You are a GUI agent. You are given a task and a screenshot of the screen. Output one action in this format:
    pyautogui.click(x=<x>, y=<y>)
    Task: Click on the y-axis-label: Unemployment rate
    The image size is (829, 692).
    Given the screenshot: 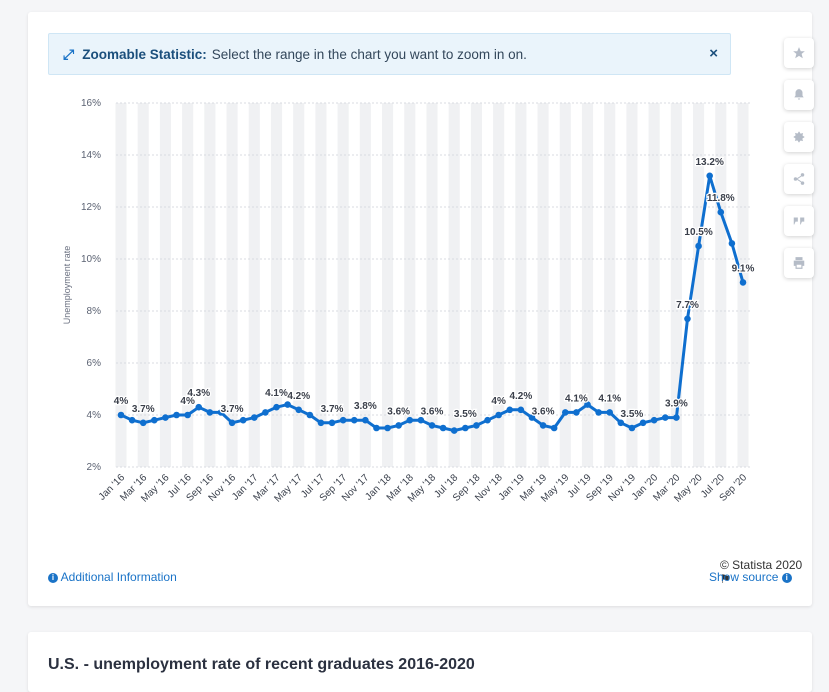 What is the action you would take?
    pyautogui.click(x=67, y=285)
    